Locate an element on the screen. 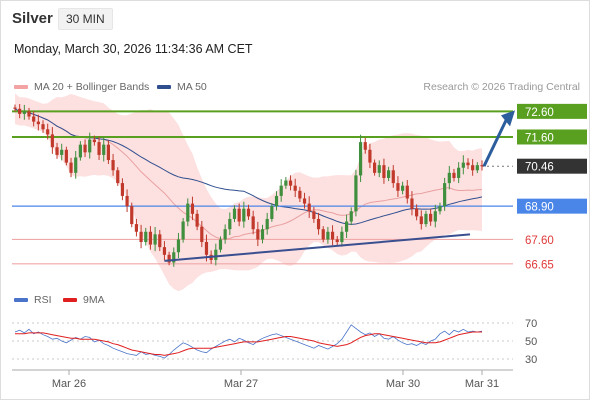 The height and width of the screenshot is (401, 590). rsi-ma-line is located at coordinates (248, 343).